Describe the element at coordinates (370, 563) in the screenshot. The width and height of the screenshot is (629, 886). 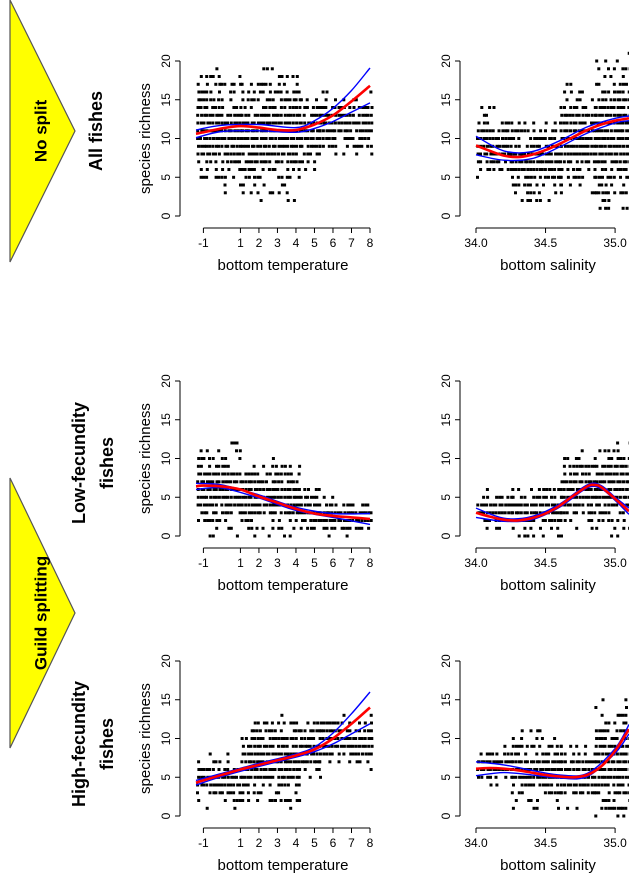
I see `x-tick-label: 8` at that location.